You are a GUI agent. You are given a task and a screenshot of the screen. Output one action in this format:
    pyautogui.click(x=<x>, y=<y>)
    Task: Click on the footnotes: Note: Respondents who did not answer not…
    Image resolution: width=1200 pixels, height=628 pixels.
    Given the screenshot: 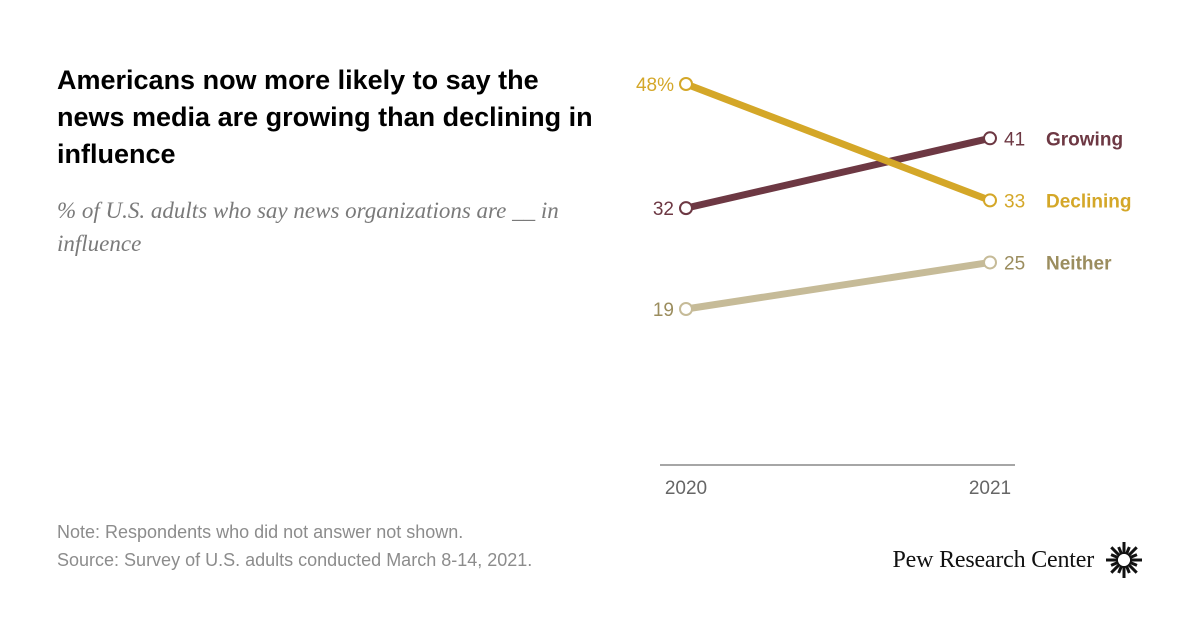 What is the action you would take?
    pyautogui.click(x=294, y=546)
    